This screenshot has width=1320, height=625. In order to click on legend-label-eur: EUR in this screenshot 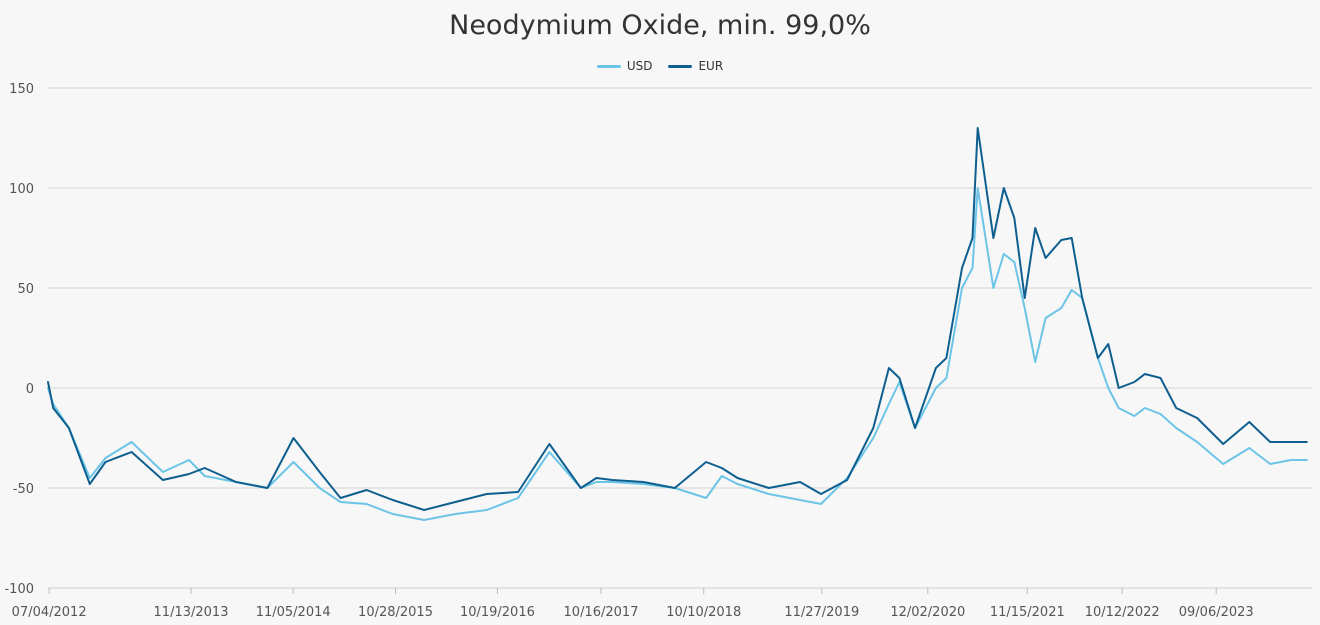, I will do `click(711, 66)`.